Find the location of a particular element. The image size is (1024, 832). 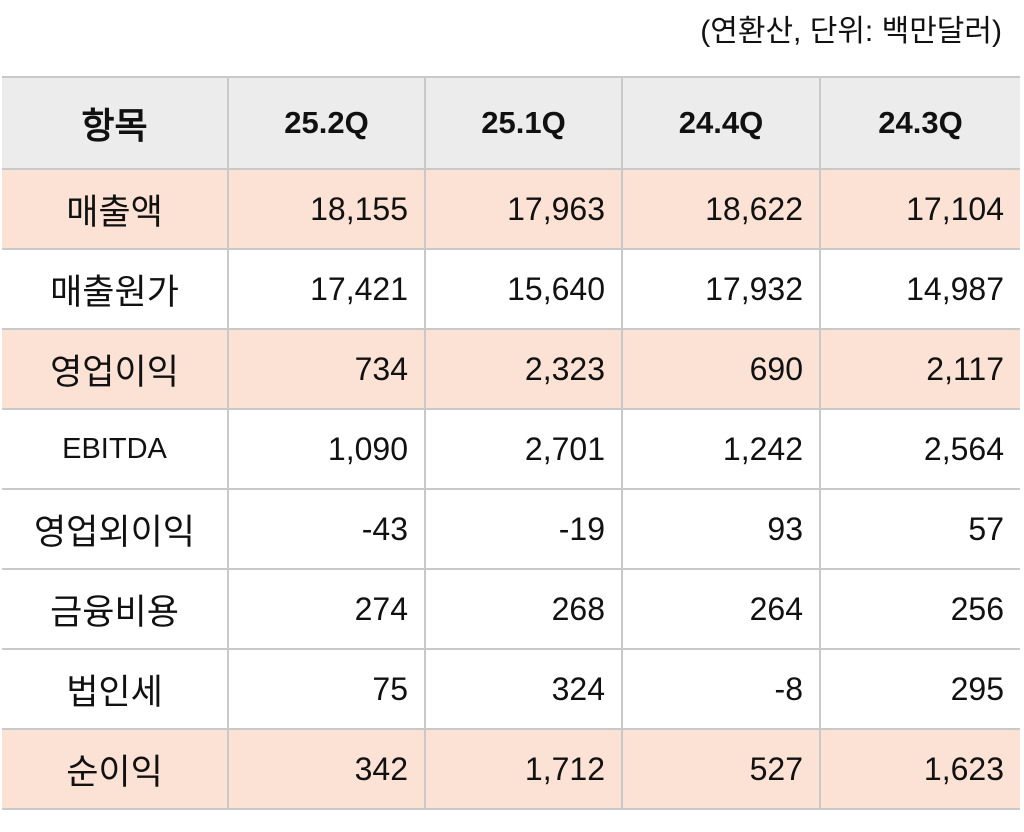

table-row: 영업외이익 -43 -19 93 57 is located at coordinates (511, 529).